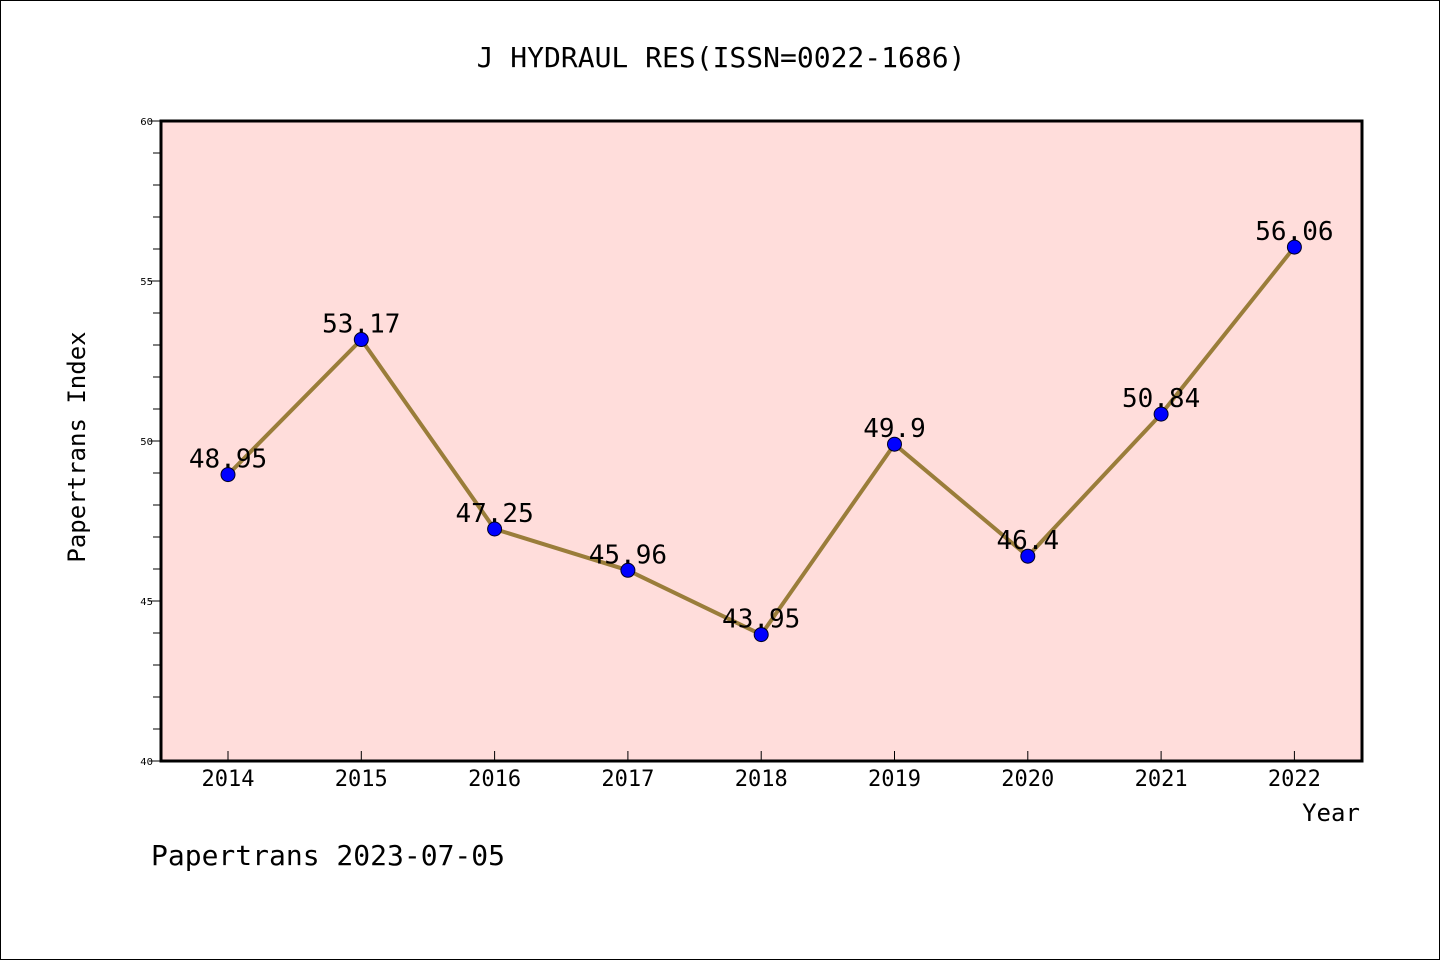 The height and width of the screenshot is (961, 1440). Describe the element at coordinates (894, 429) in the screenshot. I see `data-point-label: 49.9` at that location.